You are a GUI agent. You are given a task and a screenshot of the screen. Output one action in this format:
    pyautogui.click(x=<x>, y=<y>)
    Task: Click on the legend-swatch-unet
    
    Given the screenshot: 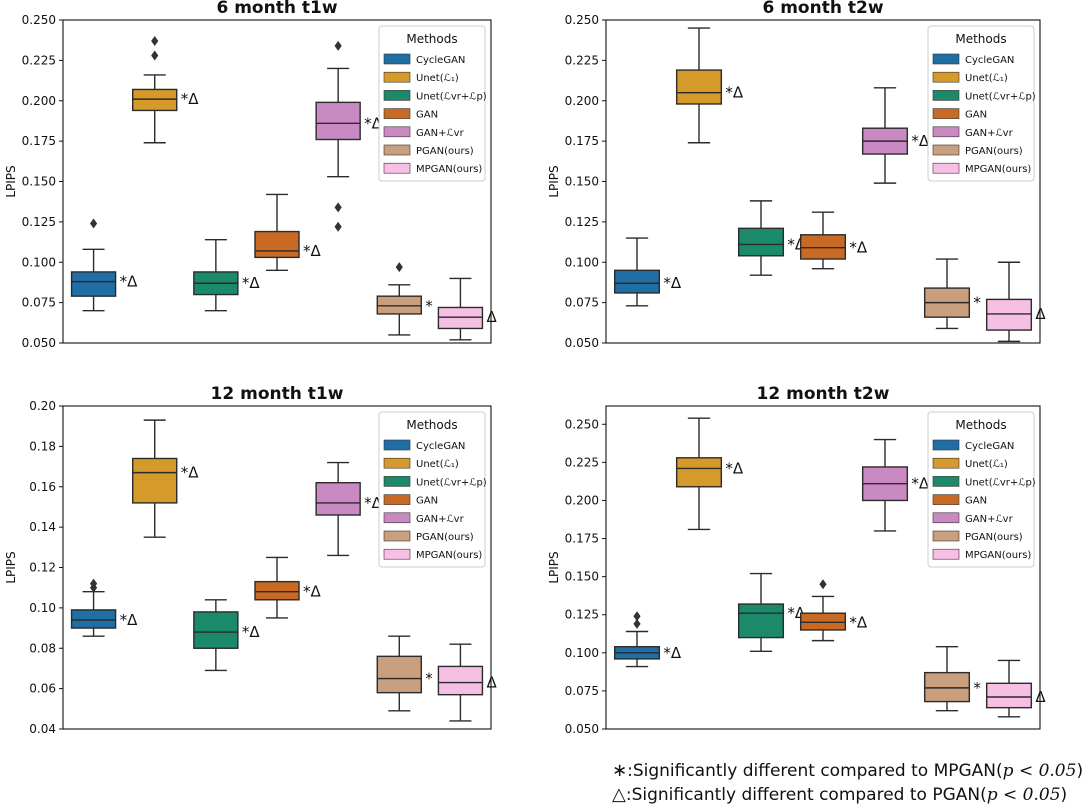 What is the action you would take?
    pyautogui.click(x=946, y=77)
    